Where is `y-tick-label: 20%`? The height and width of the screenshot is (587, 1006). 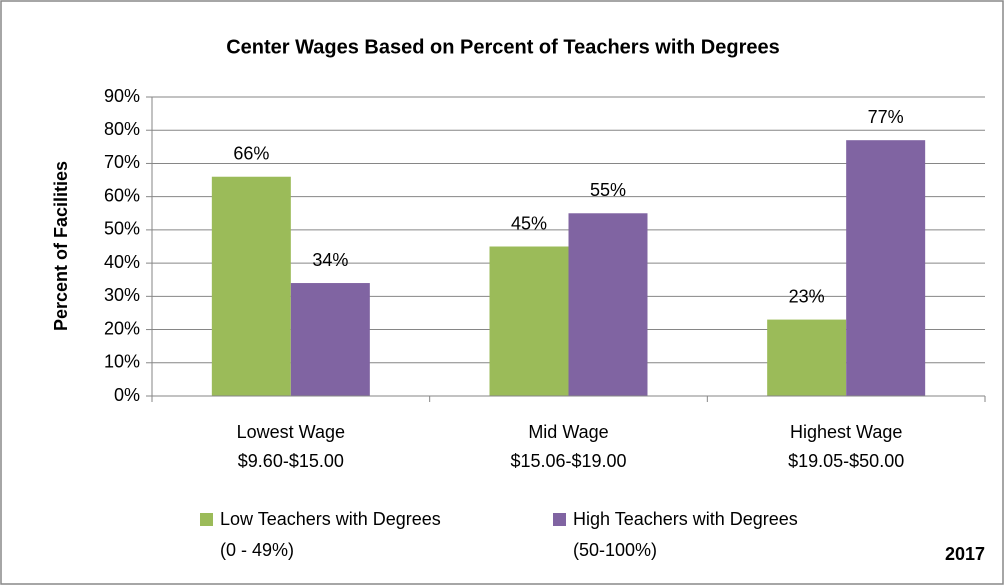 y-tick-label: 20% is located at coordinates (122, 328).